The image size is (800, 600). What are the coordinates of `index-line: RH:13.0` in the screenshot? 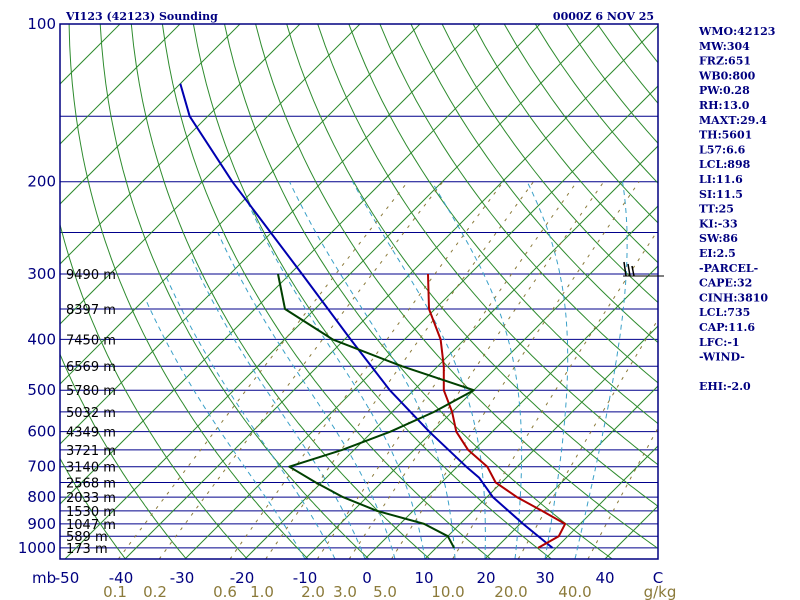 It's located at (724, 105).